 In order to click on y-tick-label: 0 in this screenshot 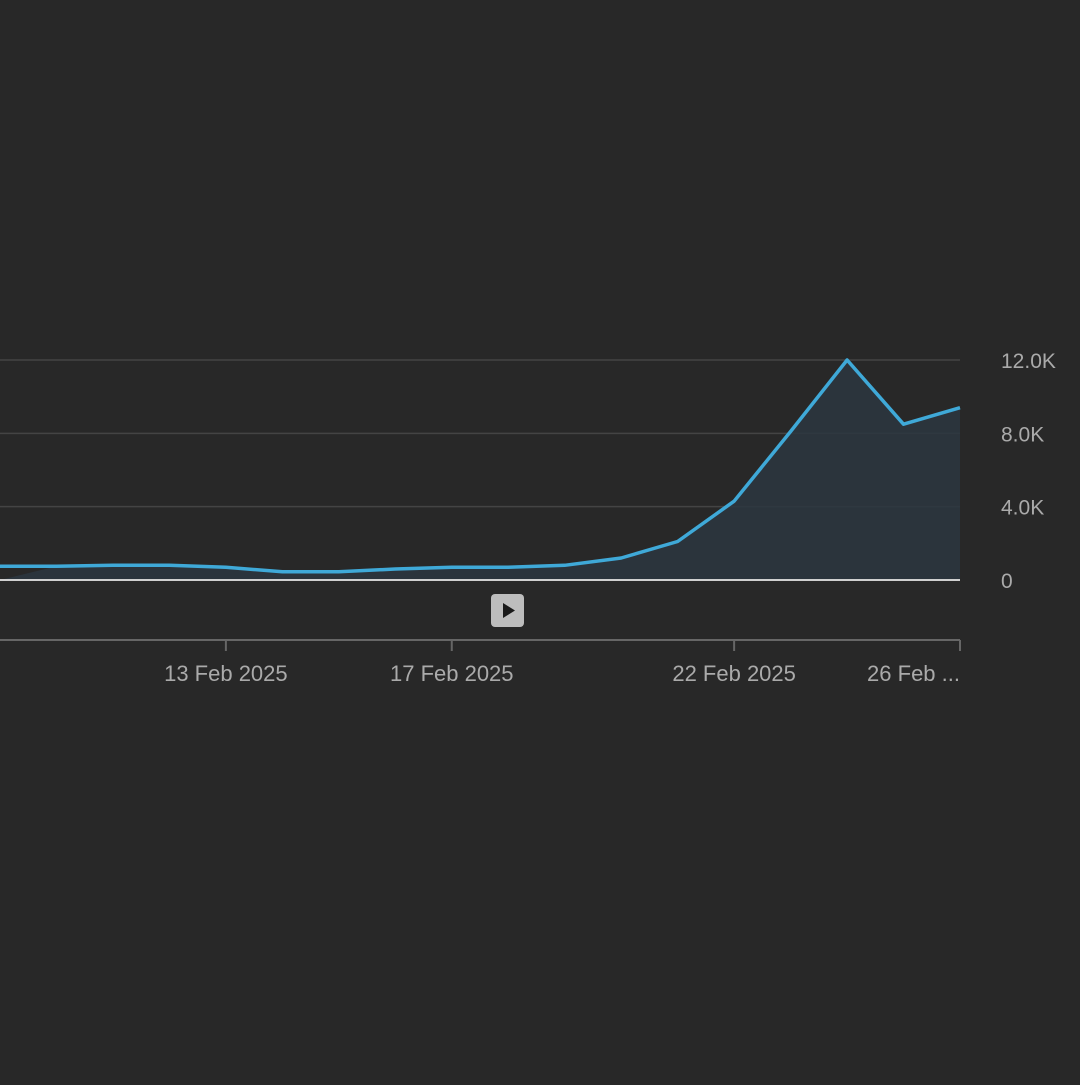, I will do `click(1007, 581)`.